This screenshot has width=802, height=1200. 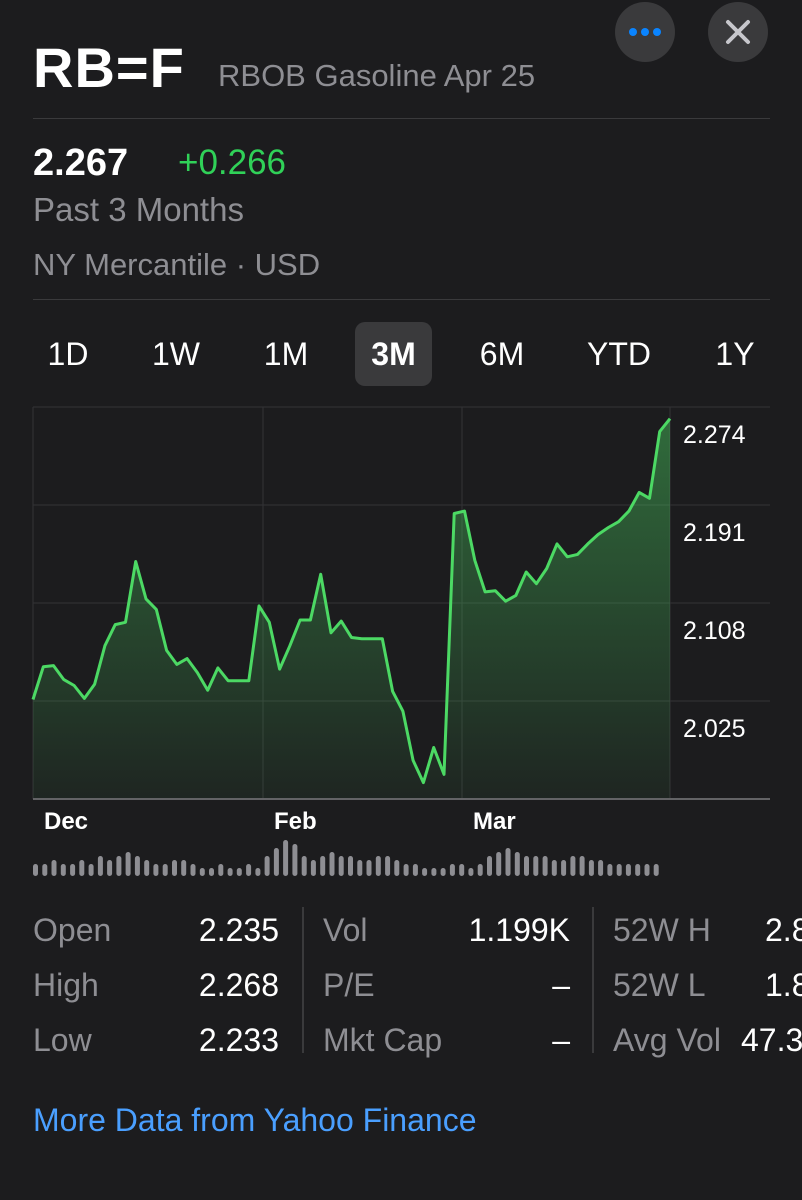 I want to click on ticker-symbol: RB=F, so click(x=109, y=67).